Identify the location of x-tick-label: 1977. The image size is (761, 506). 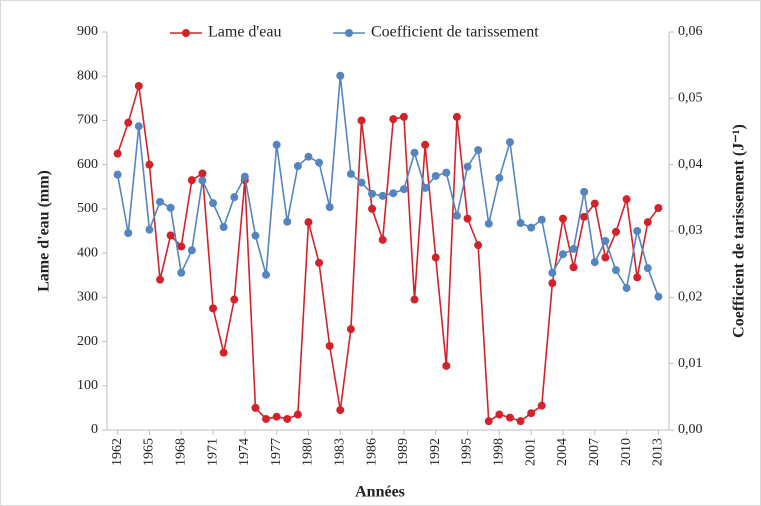
(276, 452).